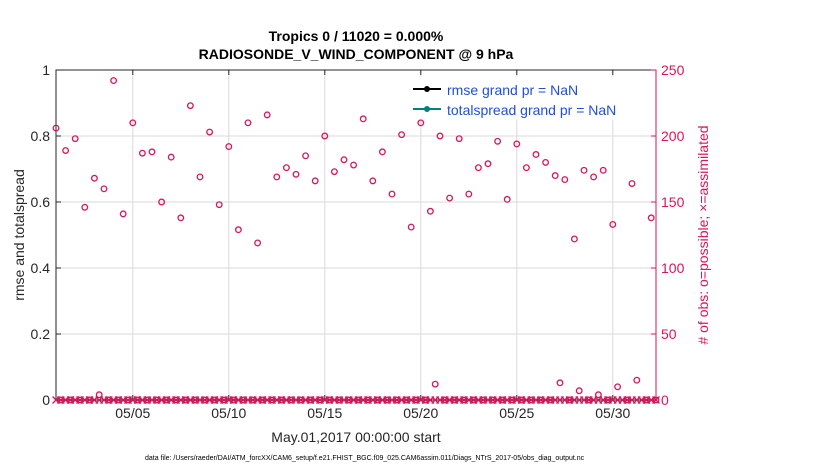  I want to click on left-y-axis-label: rmse and totalspread, so click(19, 235).